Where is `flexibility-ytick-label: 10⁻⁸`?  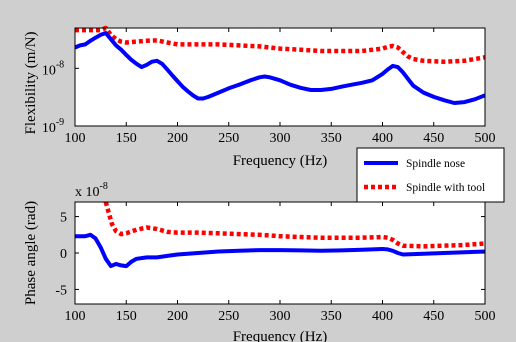
flexibility-ytick-label: 10⁻⁸ is located at coordinates (53, 68).